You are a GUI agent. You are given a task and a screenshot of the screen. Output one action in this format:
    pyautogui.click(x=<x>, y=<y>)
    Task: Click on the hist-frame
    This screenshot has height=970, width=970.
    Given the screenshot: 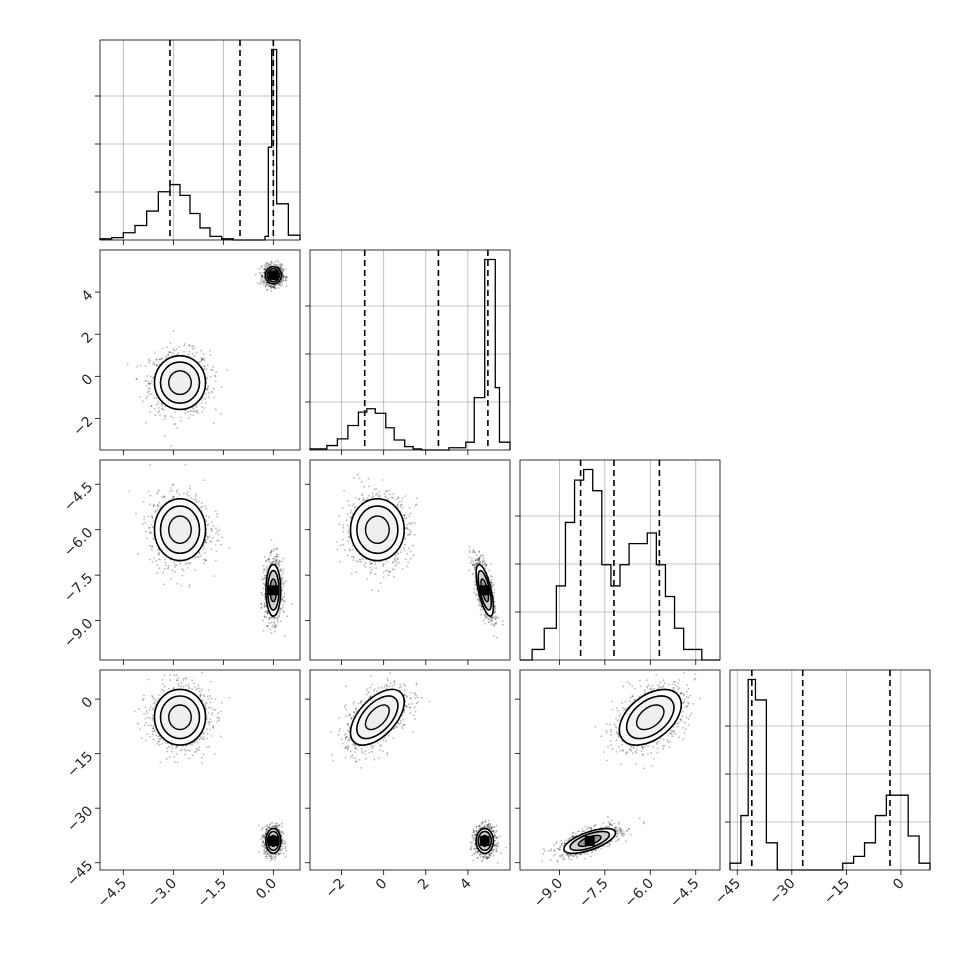 What is the action you would take?
    pyautogui.click(x=830, y=770)
    